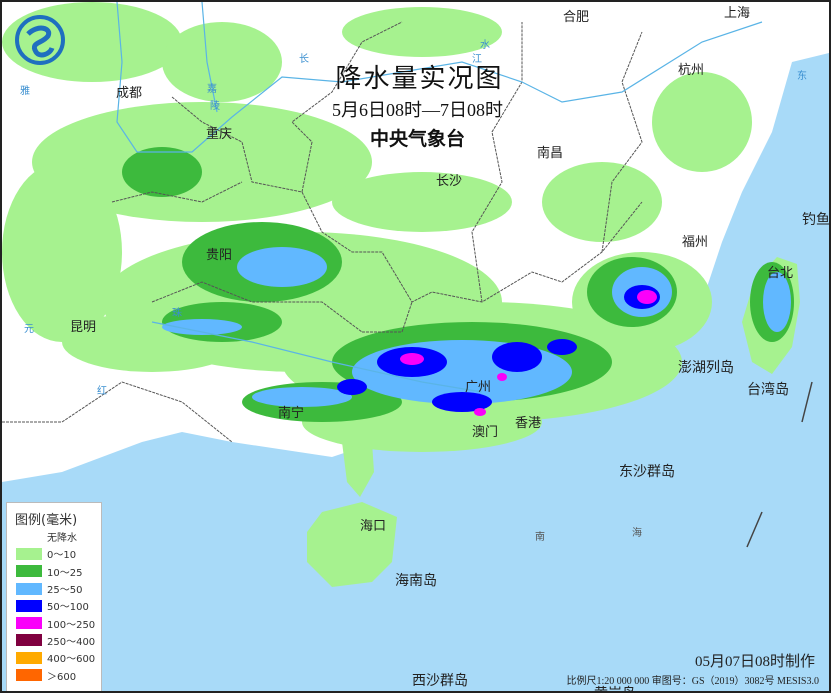 Image resolution: width=831 pixels, height=693 pixels. What do you see at coordinates (449, 181) in the screenshot?
I see `city-label: 长沙` at bounding box center [449, 181].